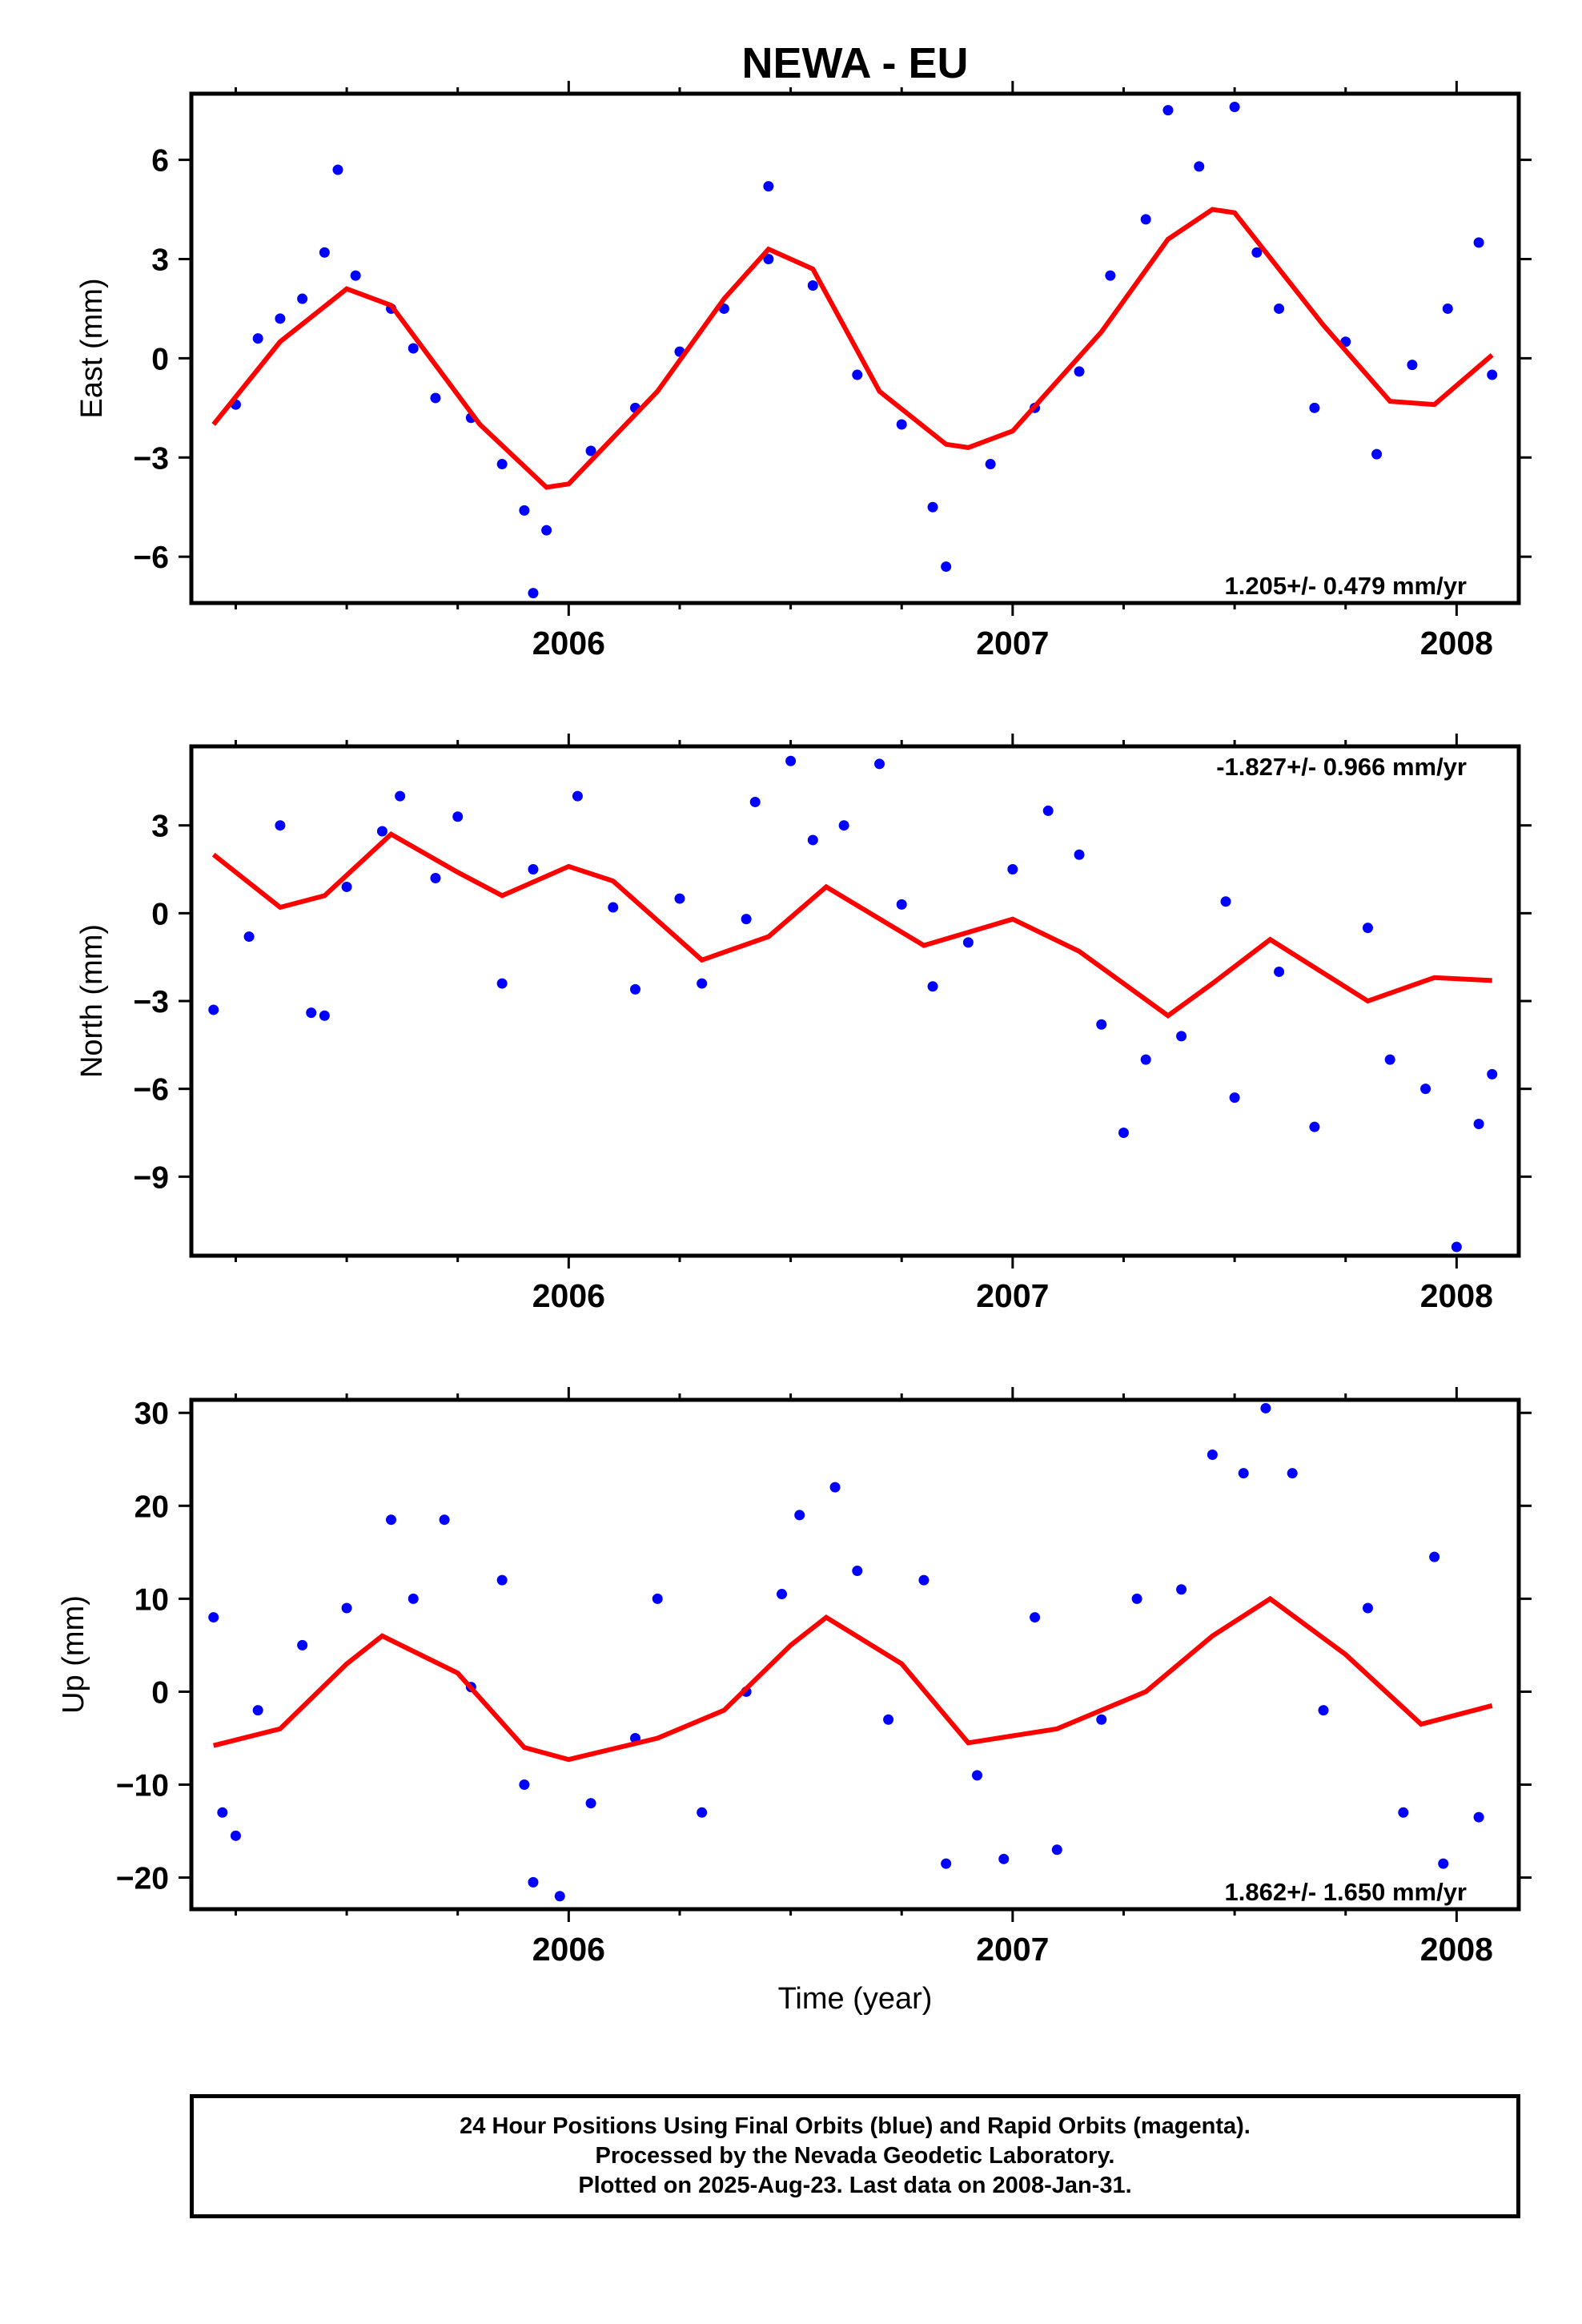 The height and width of the screenshot is (2324, 1582). I want to click on panel-east-rate-label: 1.205+/- 0.479 mm/yr, so click(1346, 586).